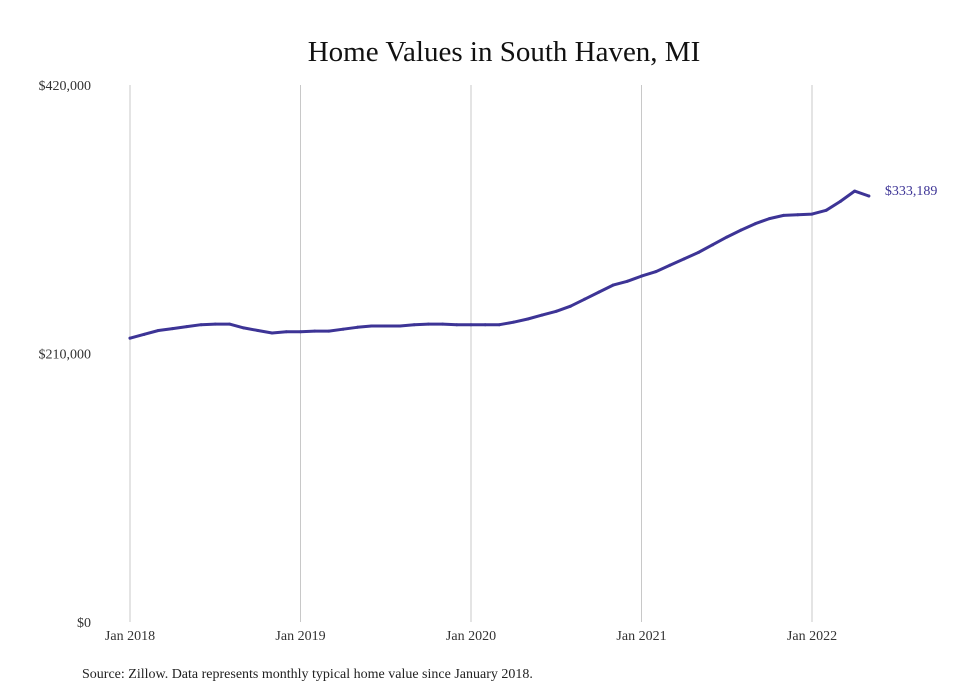 The height and width of the screenshot is (699, 980). I want to click on x-tick-label: Jan 2019, so click(300, 636).